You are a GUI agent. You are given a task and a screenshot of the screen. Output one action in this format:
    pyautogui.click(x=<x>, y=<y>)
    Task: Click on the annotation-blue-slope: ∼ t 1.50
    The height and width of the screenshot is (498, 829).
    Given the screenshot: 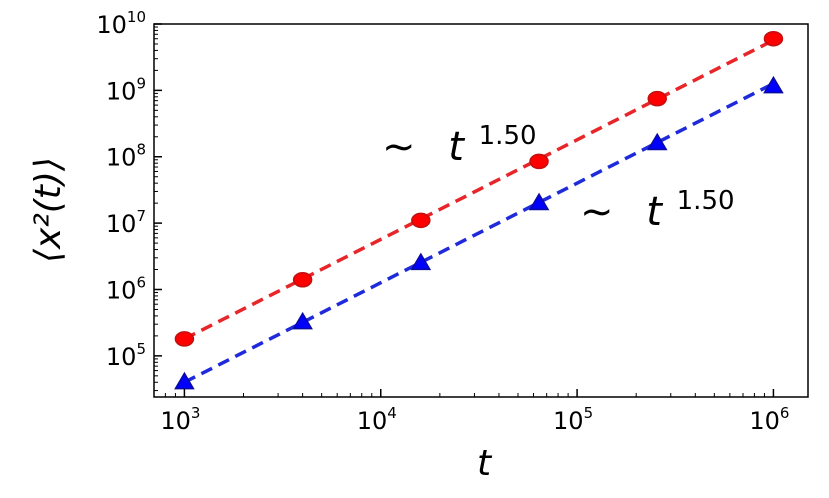 What is the action you would take?
    pyautogui.click(x=657, y=210)
    